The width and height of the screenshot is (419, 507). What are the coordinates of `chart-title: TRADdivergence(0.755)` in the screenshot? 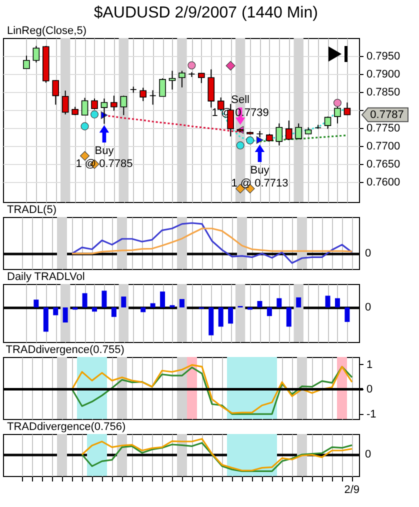 It's located at (65, 350).